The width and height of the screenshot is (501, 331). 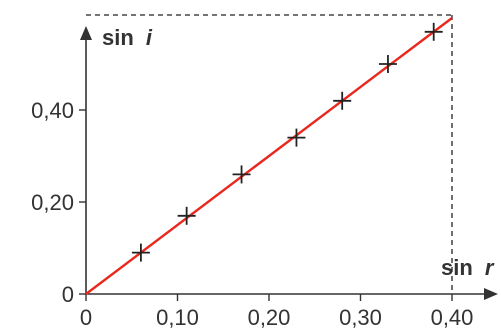 What do you see at coordinates (68, 294) in the screenshot?
I see `y-tick-label: 0` at bounding box center [68, 294].